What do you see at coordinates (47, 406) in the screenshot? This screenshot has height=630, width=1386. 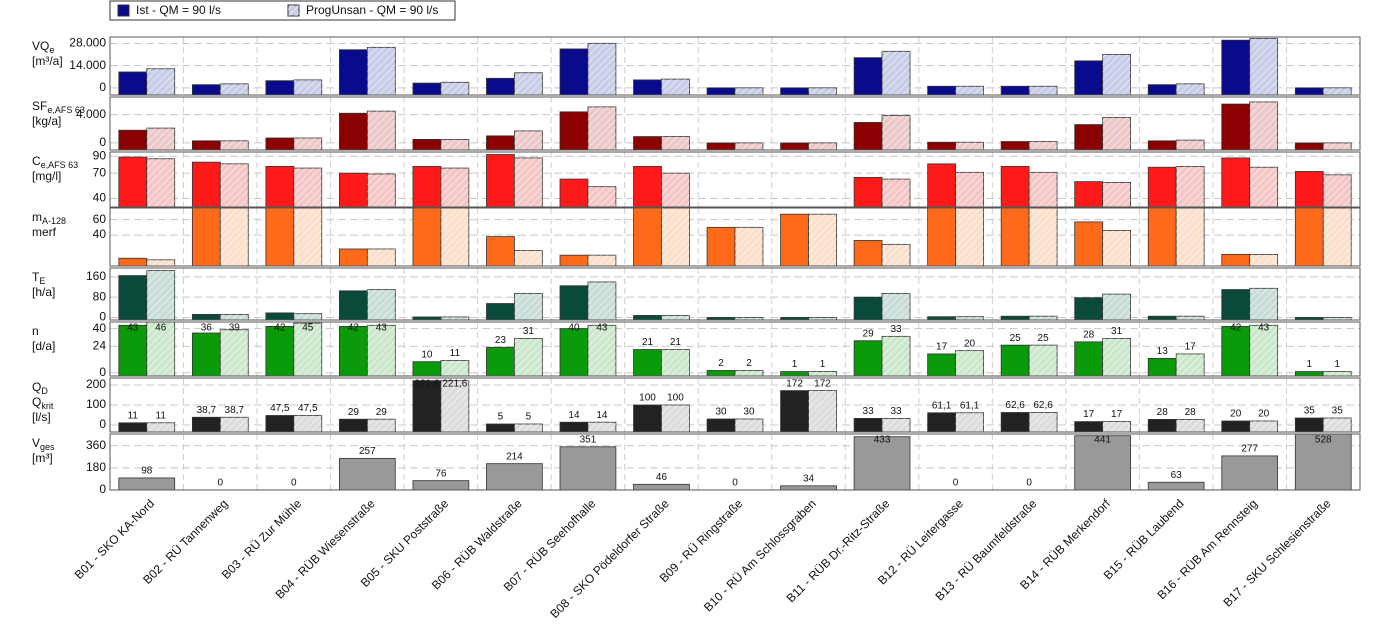 I see `y-axis-label-sub: krit` at bounding box center [47, 406].